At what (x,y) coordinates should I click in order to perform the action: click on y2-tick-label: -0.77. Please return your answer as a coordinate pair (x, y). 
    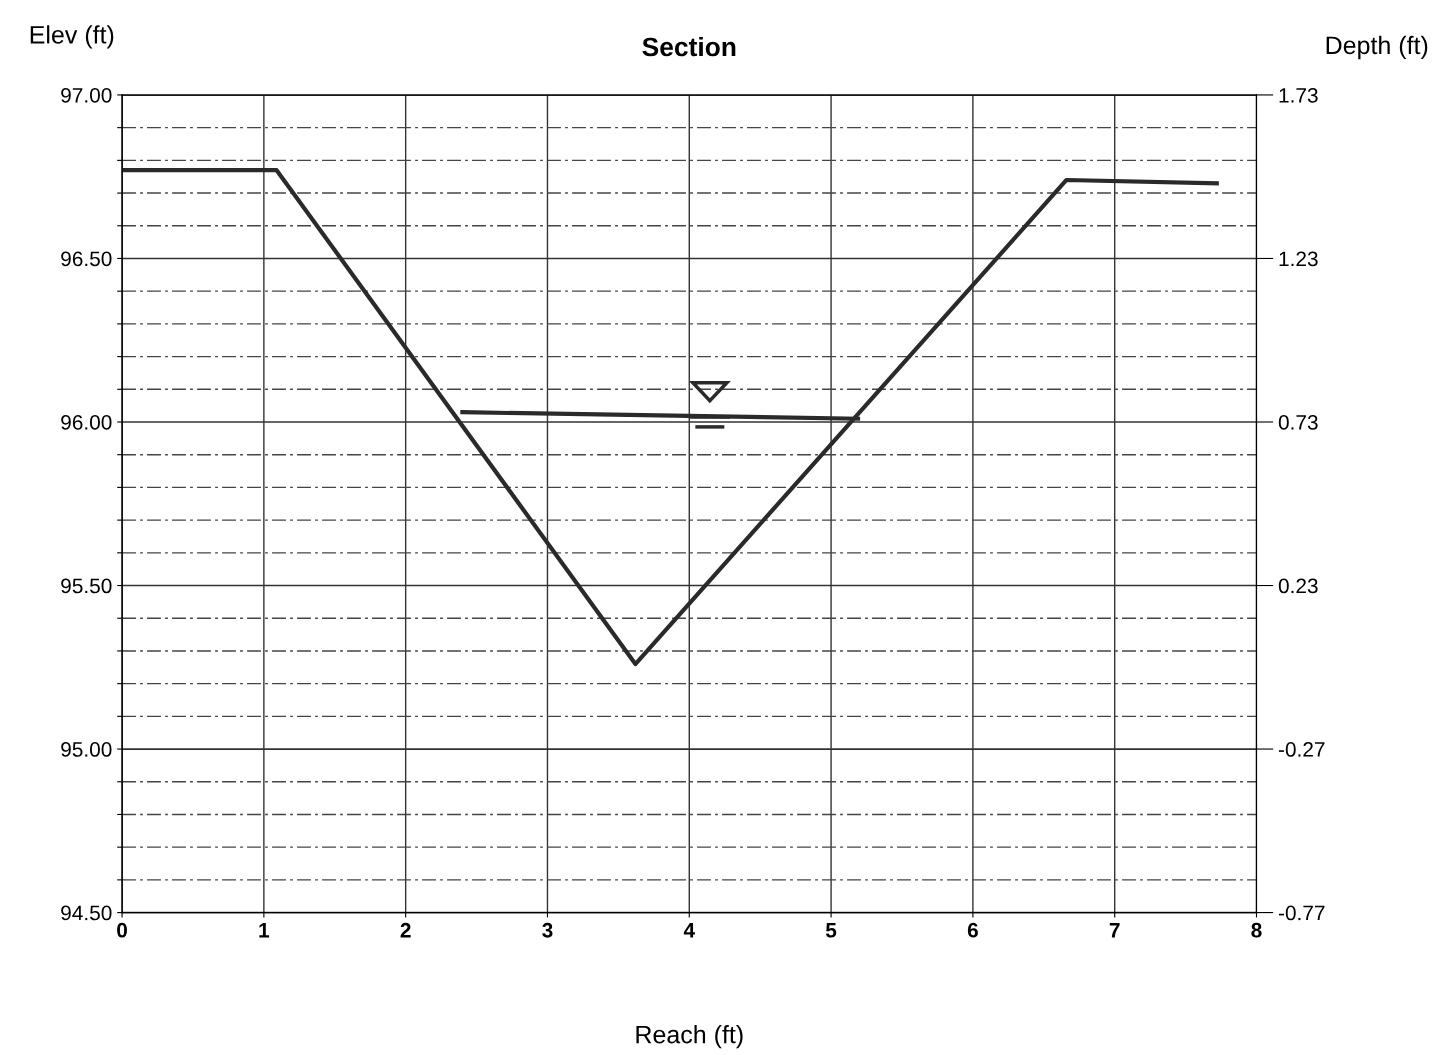
    Looking at the image, I should click on (1301, 913).